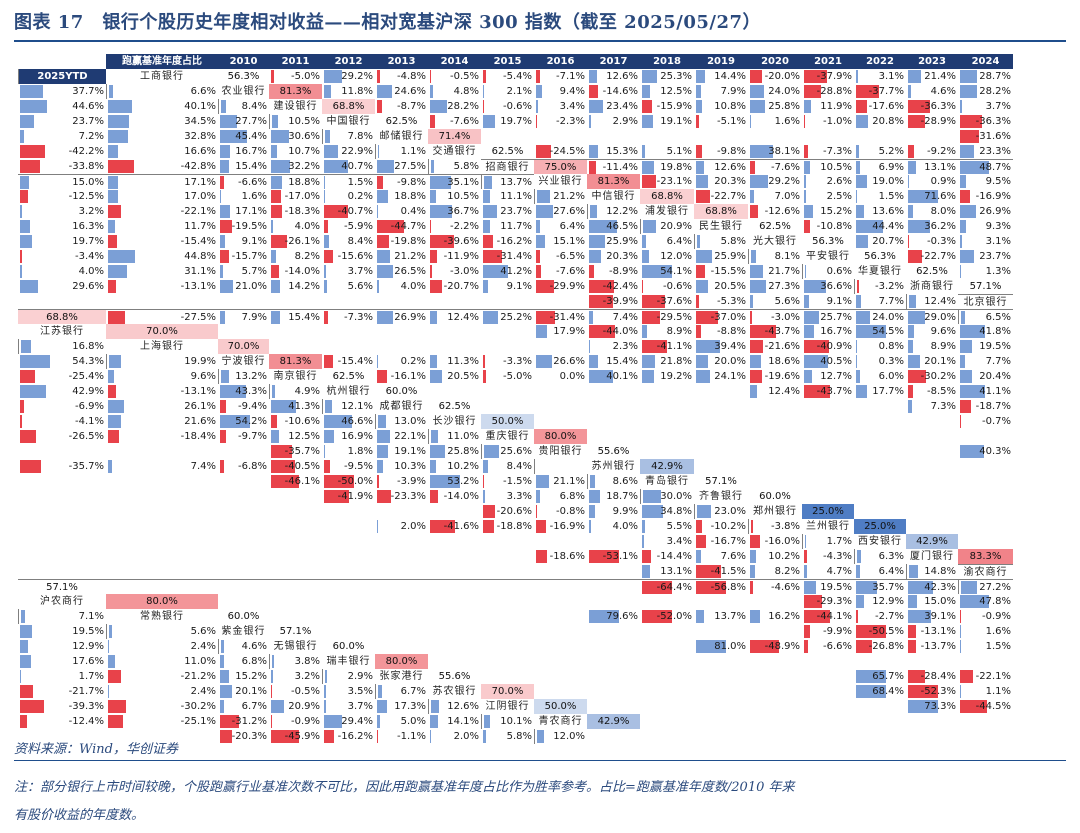 This screenshot has width=1080, height=833. I want to click on return-cell-2021: -14.4%, so click(667, 556).